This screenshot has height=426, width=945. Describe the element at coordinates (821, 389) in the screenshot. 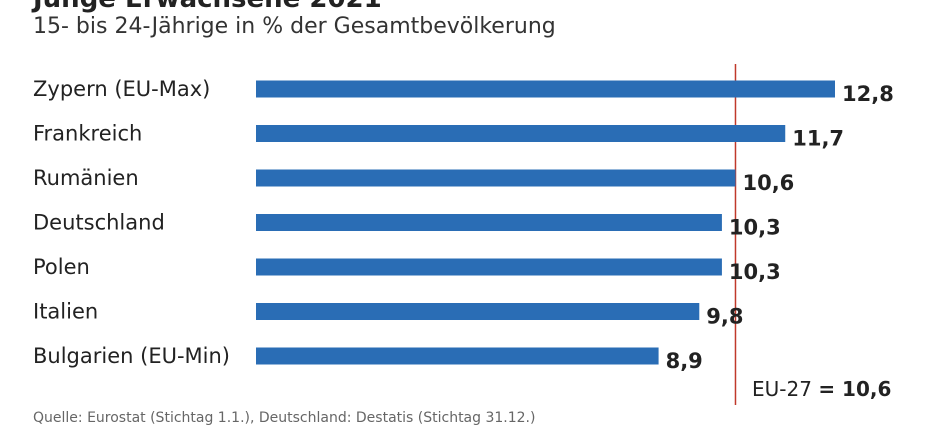

I see `eu27-label: EU-27 = 10,6` at that location.